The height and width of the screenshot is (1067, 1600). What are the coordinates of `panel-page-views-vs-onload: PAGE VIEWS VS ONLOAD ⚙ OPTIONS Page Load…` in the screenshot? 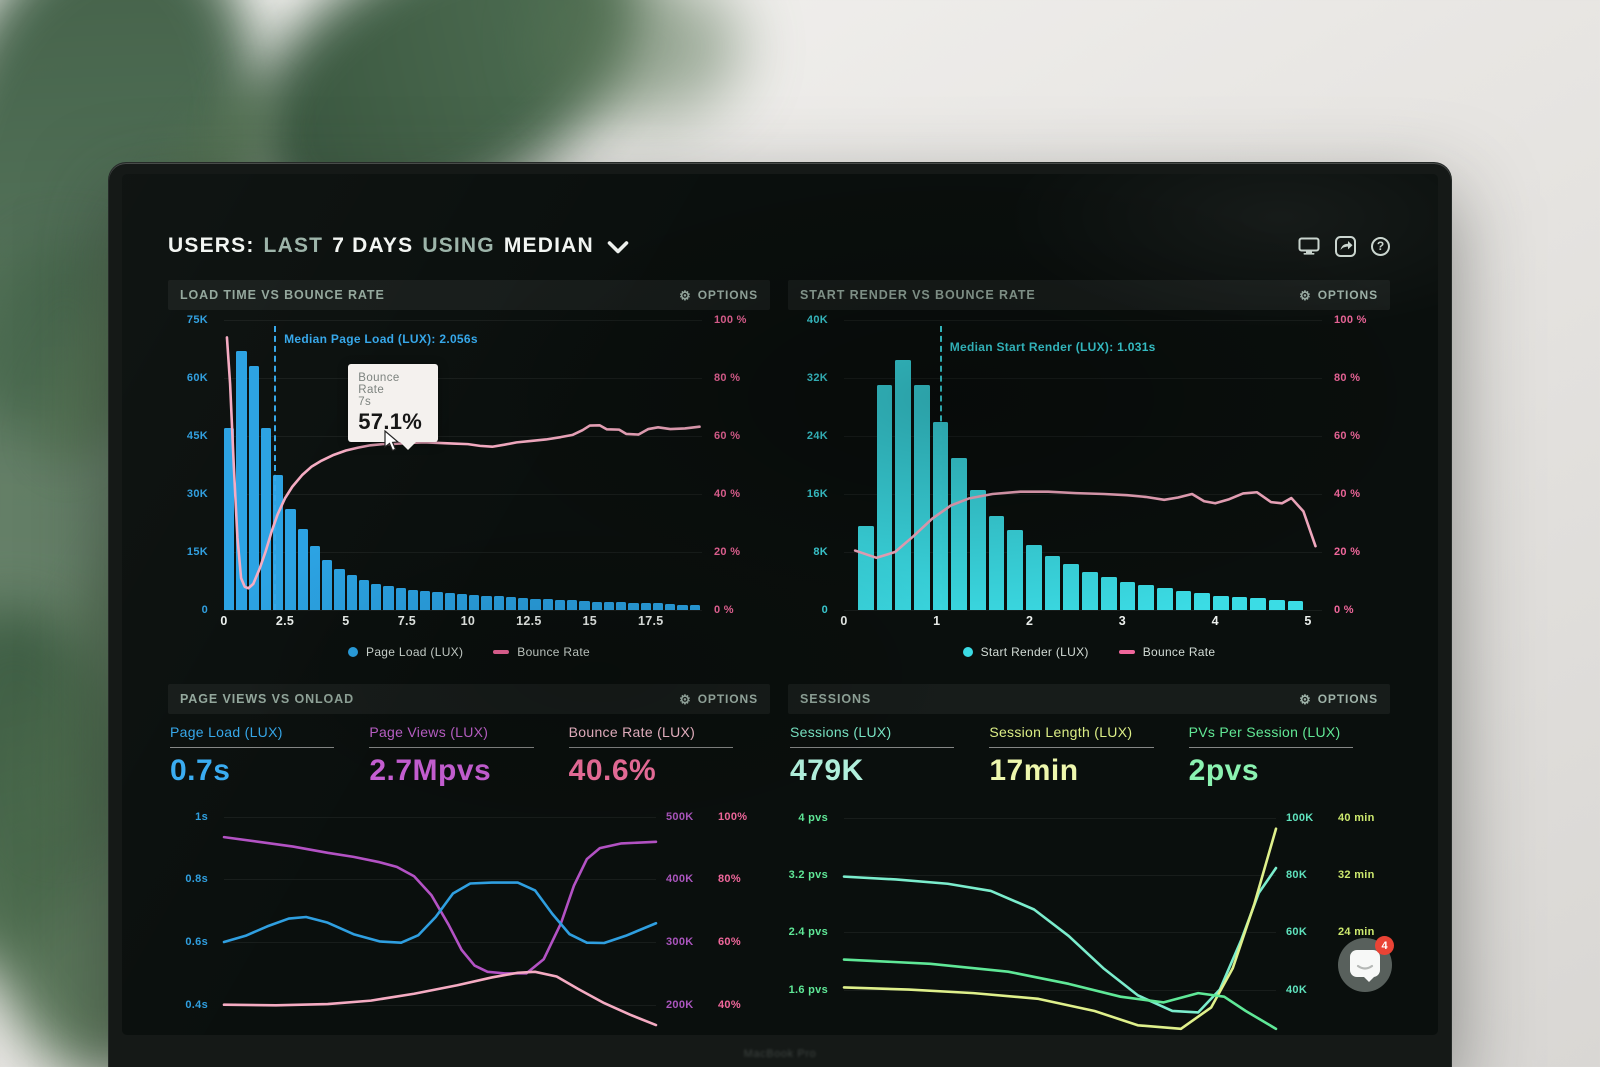 It's located at (469, 859).